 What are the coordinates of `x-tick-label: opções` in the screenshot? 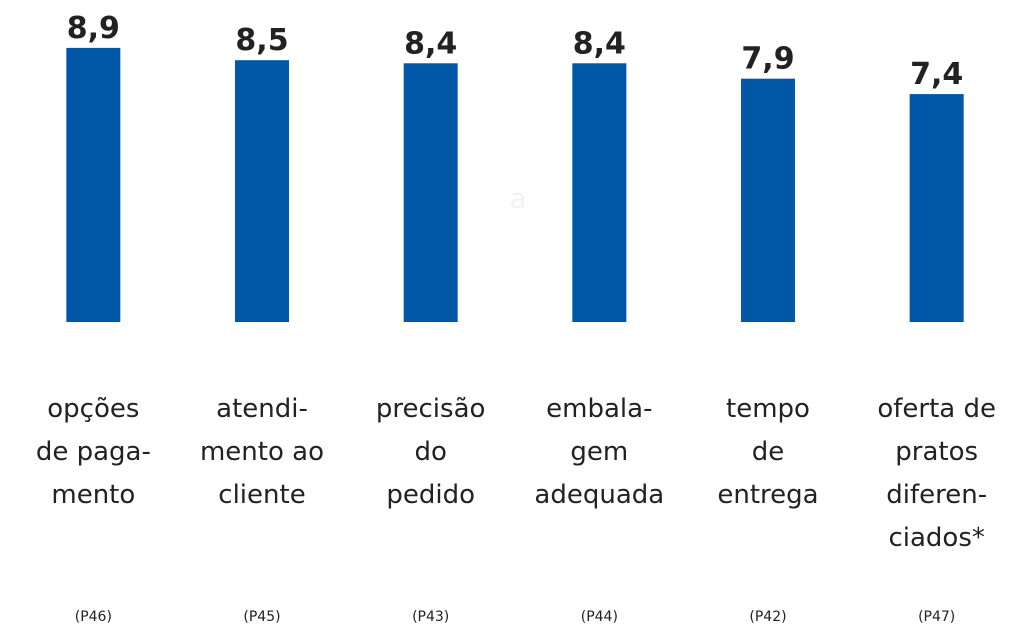 It's located at (93, 409).